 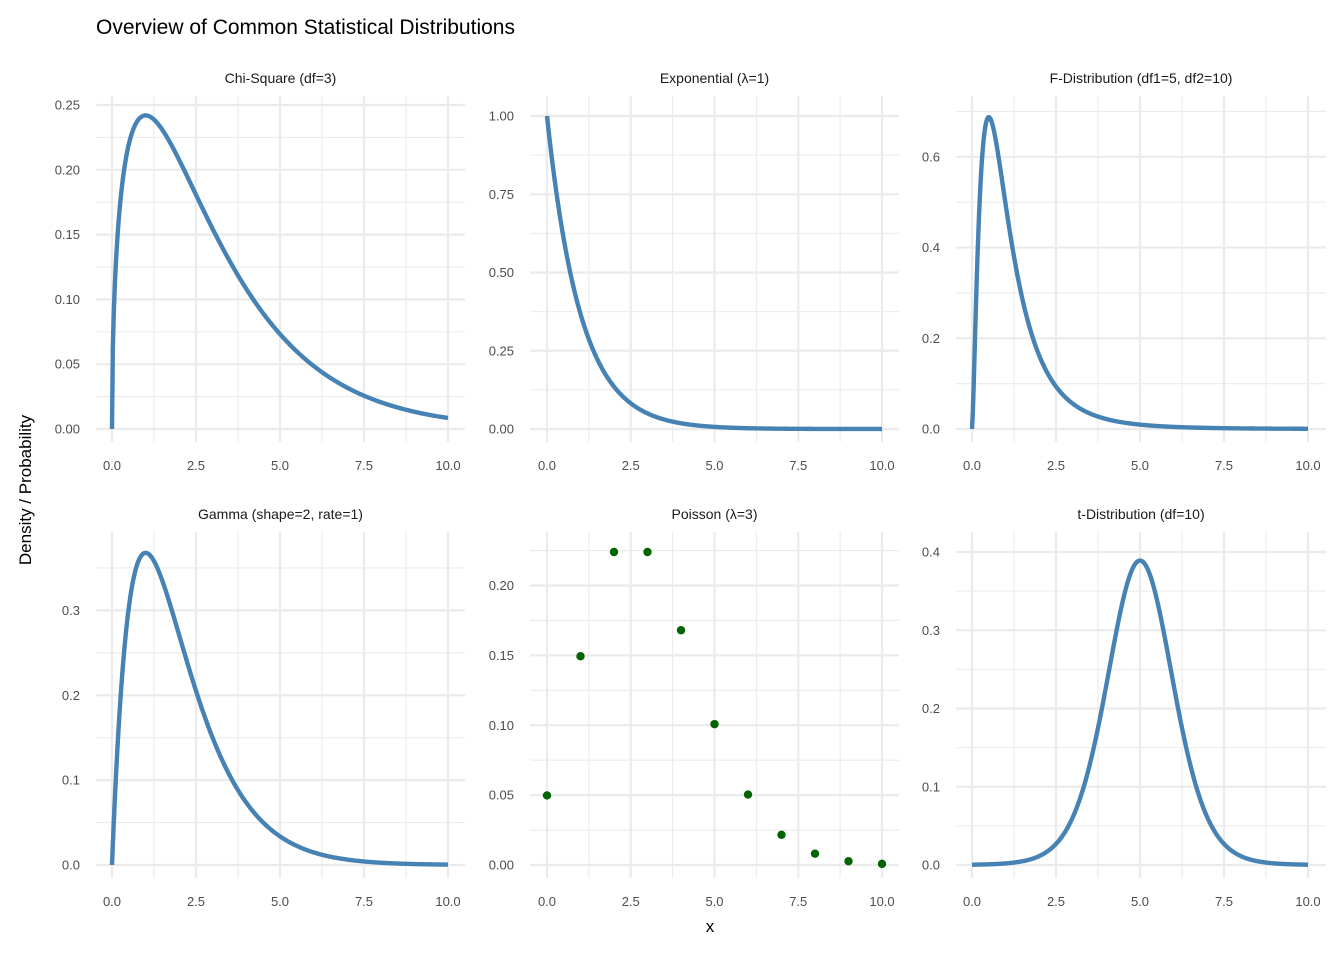 I want to click on y-axis-title: Density / Probability, so click(x=25, y=489).